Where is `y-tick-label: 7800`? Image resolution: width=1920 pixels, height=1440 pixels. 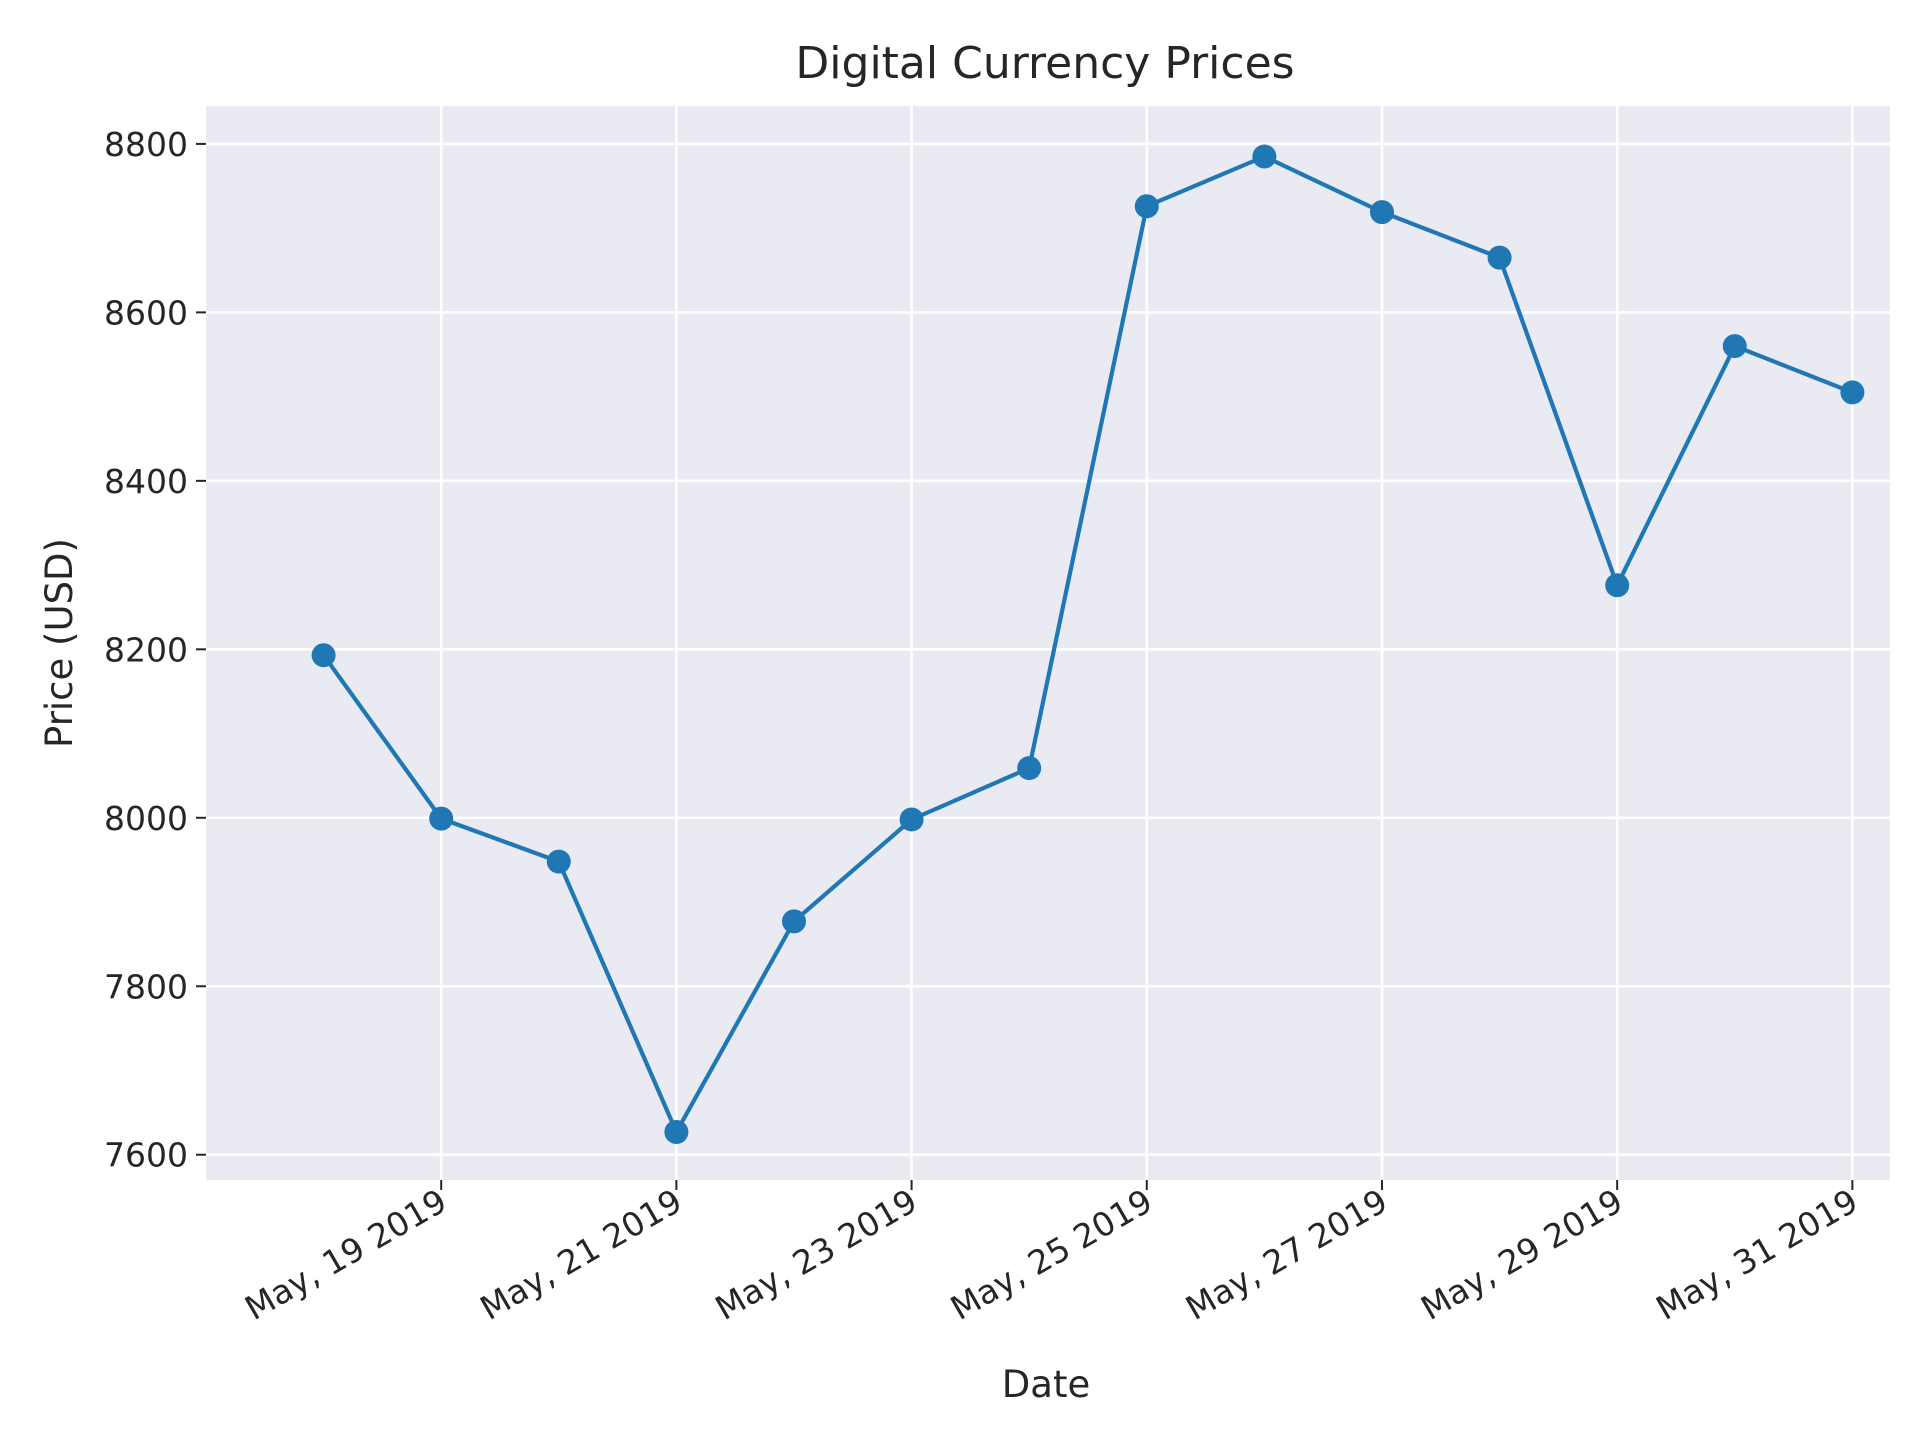 y-tick-label: 7800 is located at coordinates (146, 986).